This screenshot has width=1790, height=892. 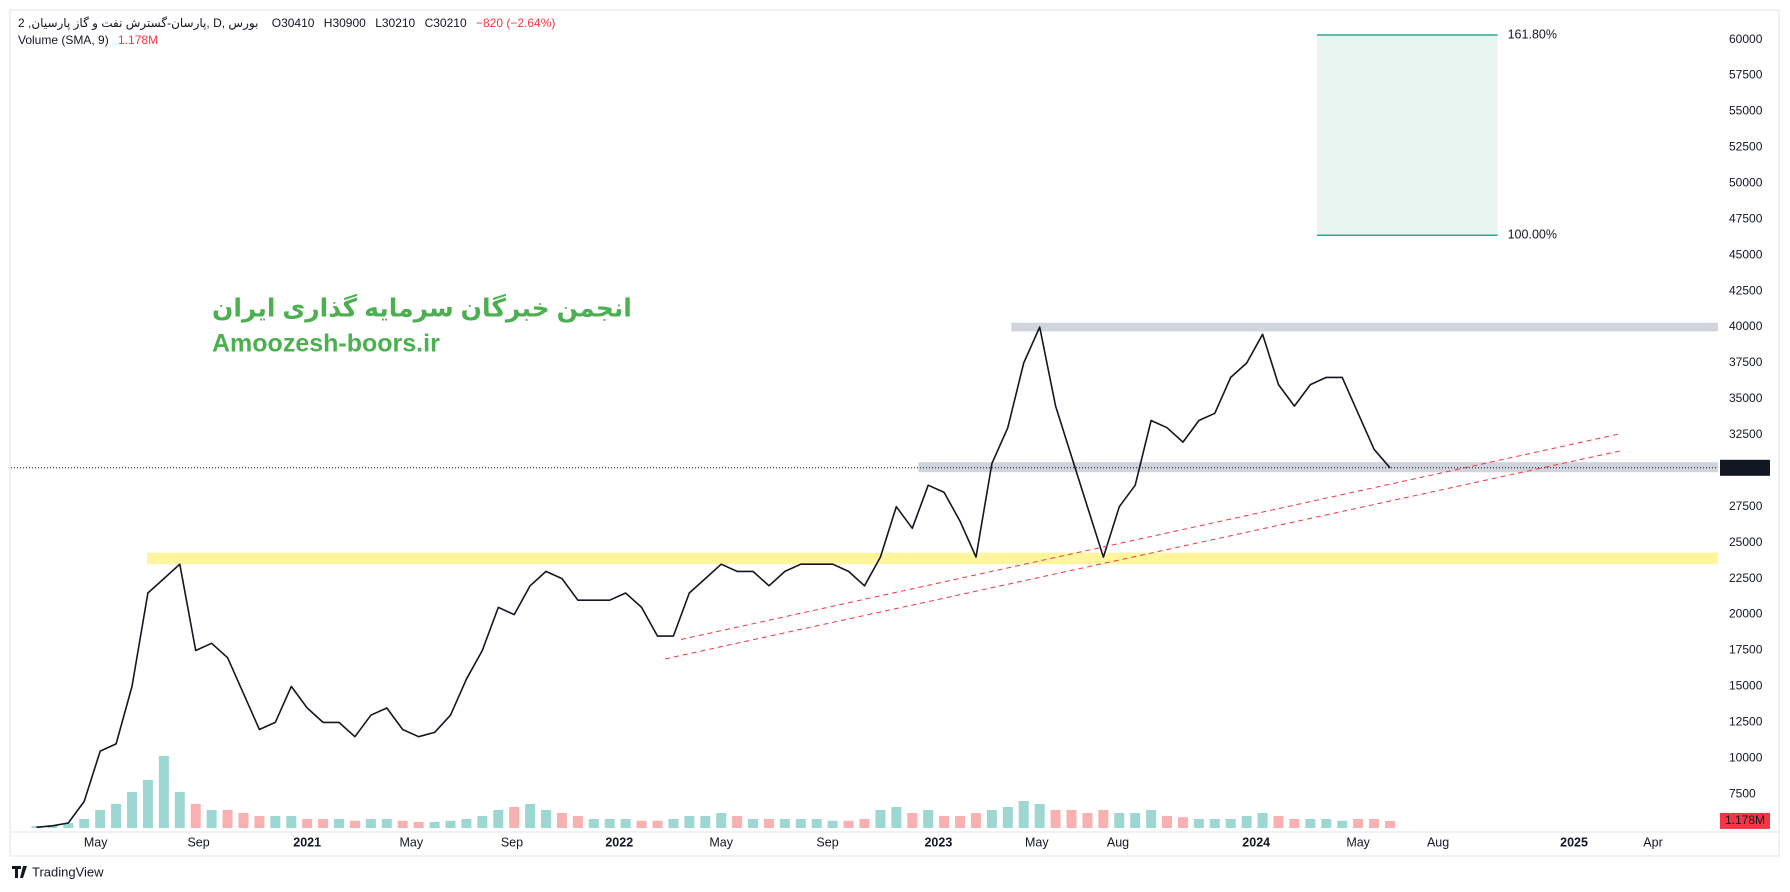 What do you see at coordinates (1746, 578) in the screenshot?
I see `y-tick-label: 22500` at bounding box center [1746, 578].